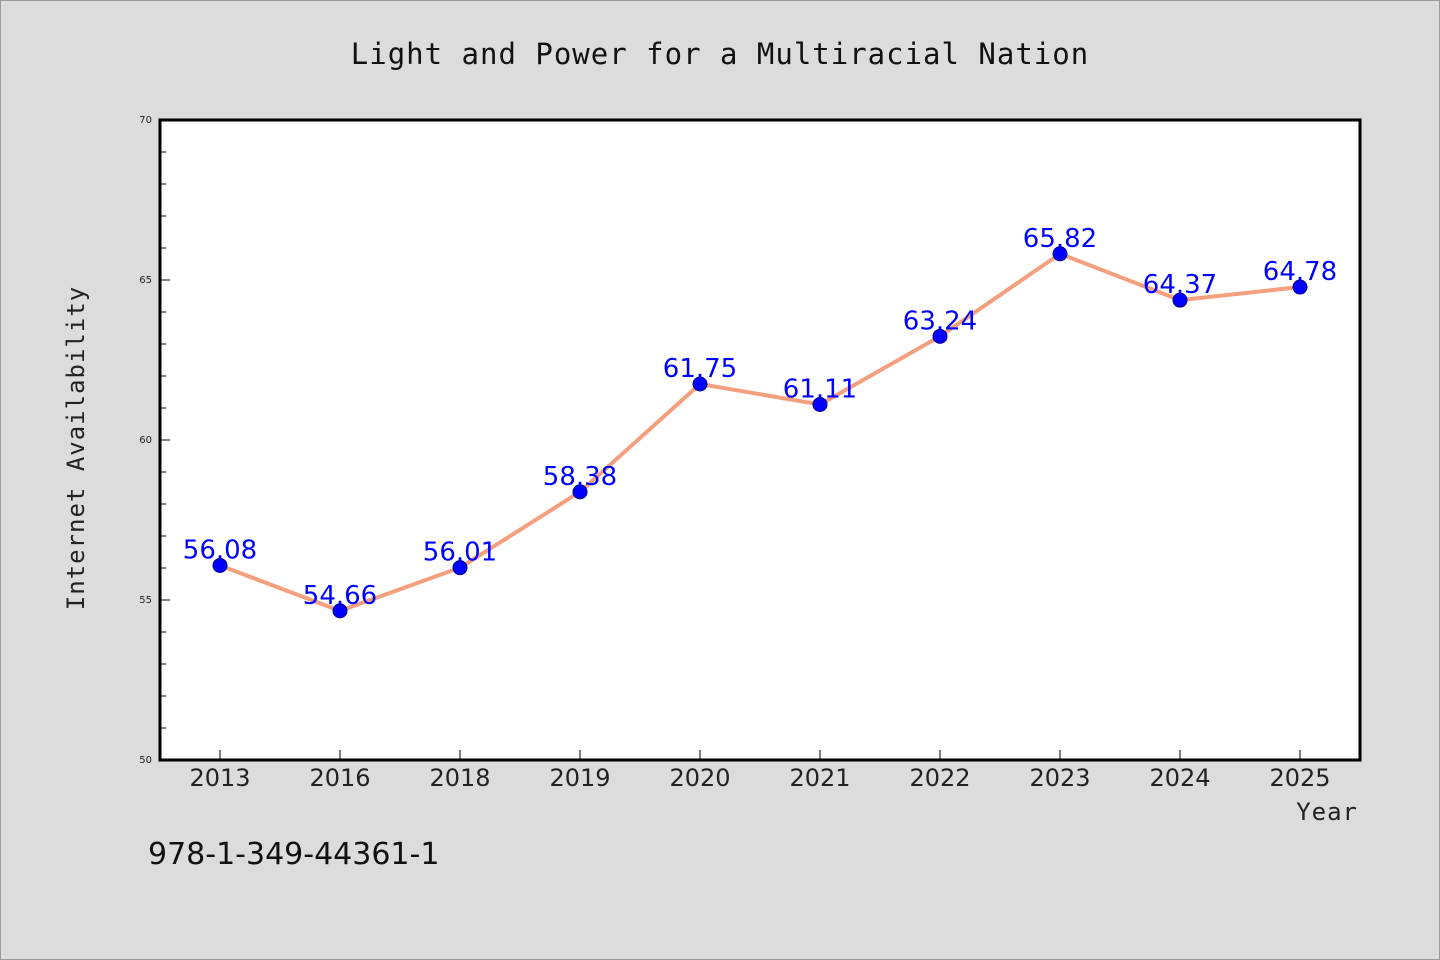 The height and width of the screenshot is (960, 1440). What do you see at coordinates (145, 280) in the screenshot?
I see `y-tick-label: 65` at bounding box center [145, 280].